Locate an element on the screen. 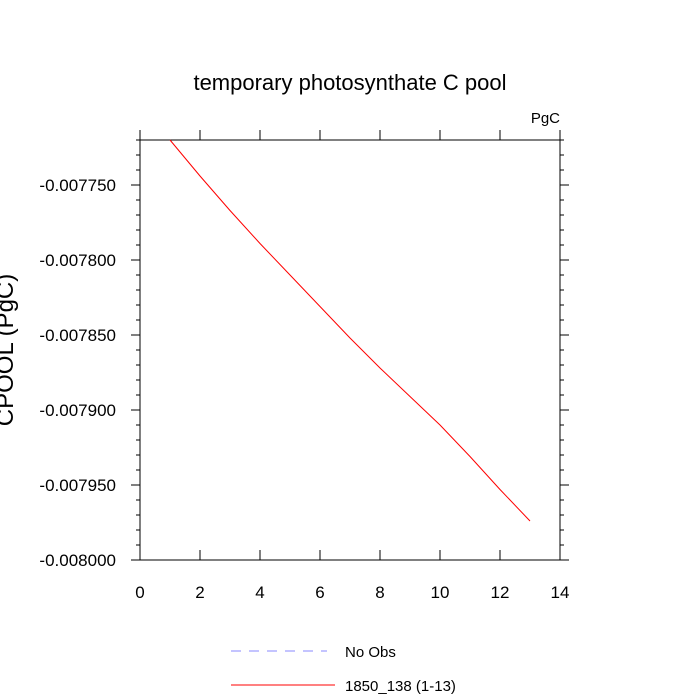 The width and height of the screenshot is (700, 700). y-tick-label: -0.007800 is located at coordinates (77, 260).